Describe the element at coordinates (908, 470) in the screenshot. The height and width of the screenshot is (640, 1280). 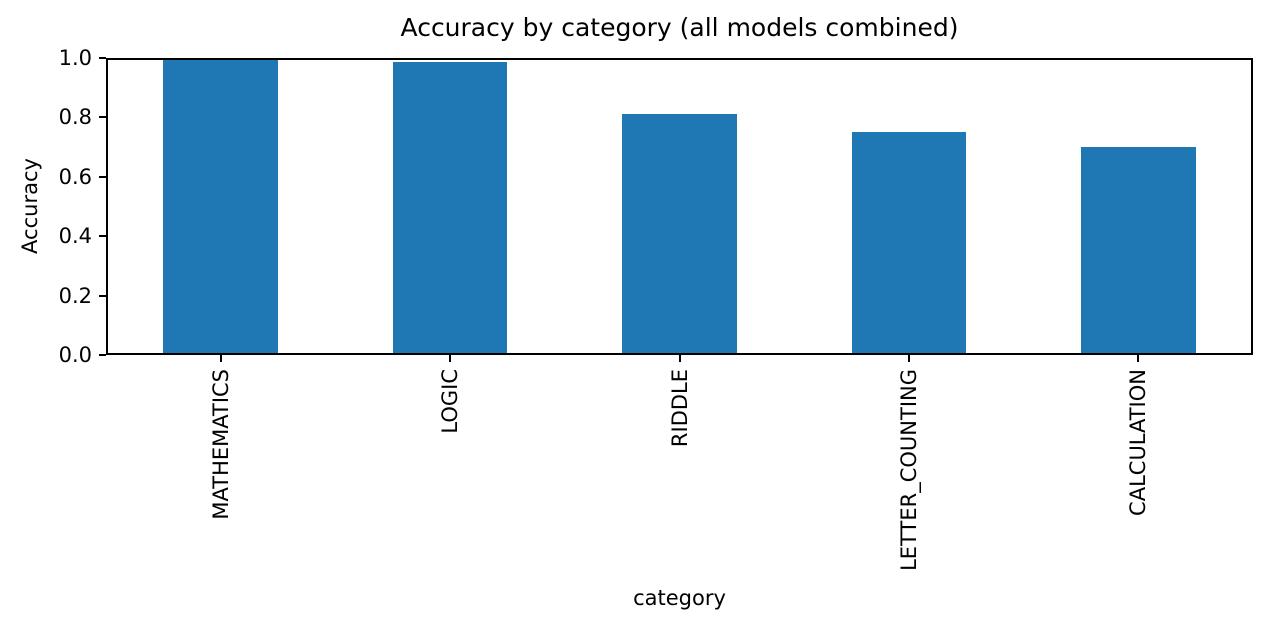
I see `x-tick-label-letter_counting: LETTER_COUNTING` at that location.